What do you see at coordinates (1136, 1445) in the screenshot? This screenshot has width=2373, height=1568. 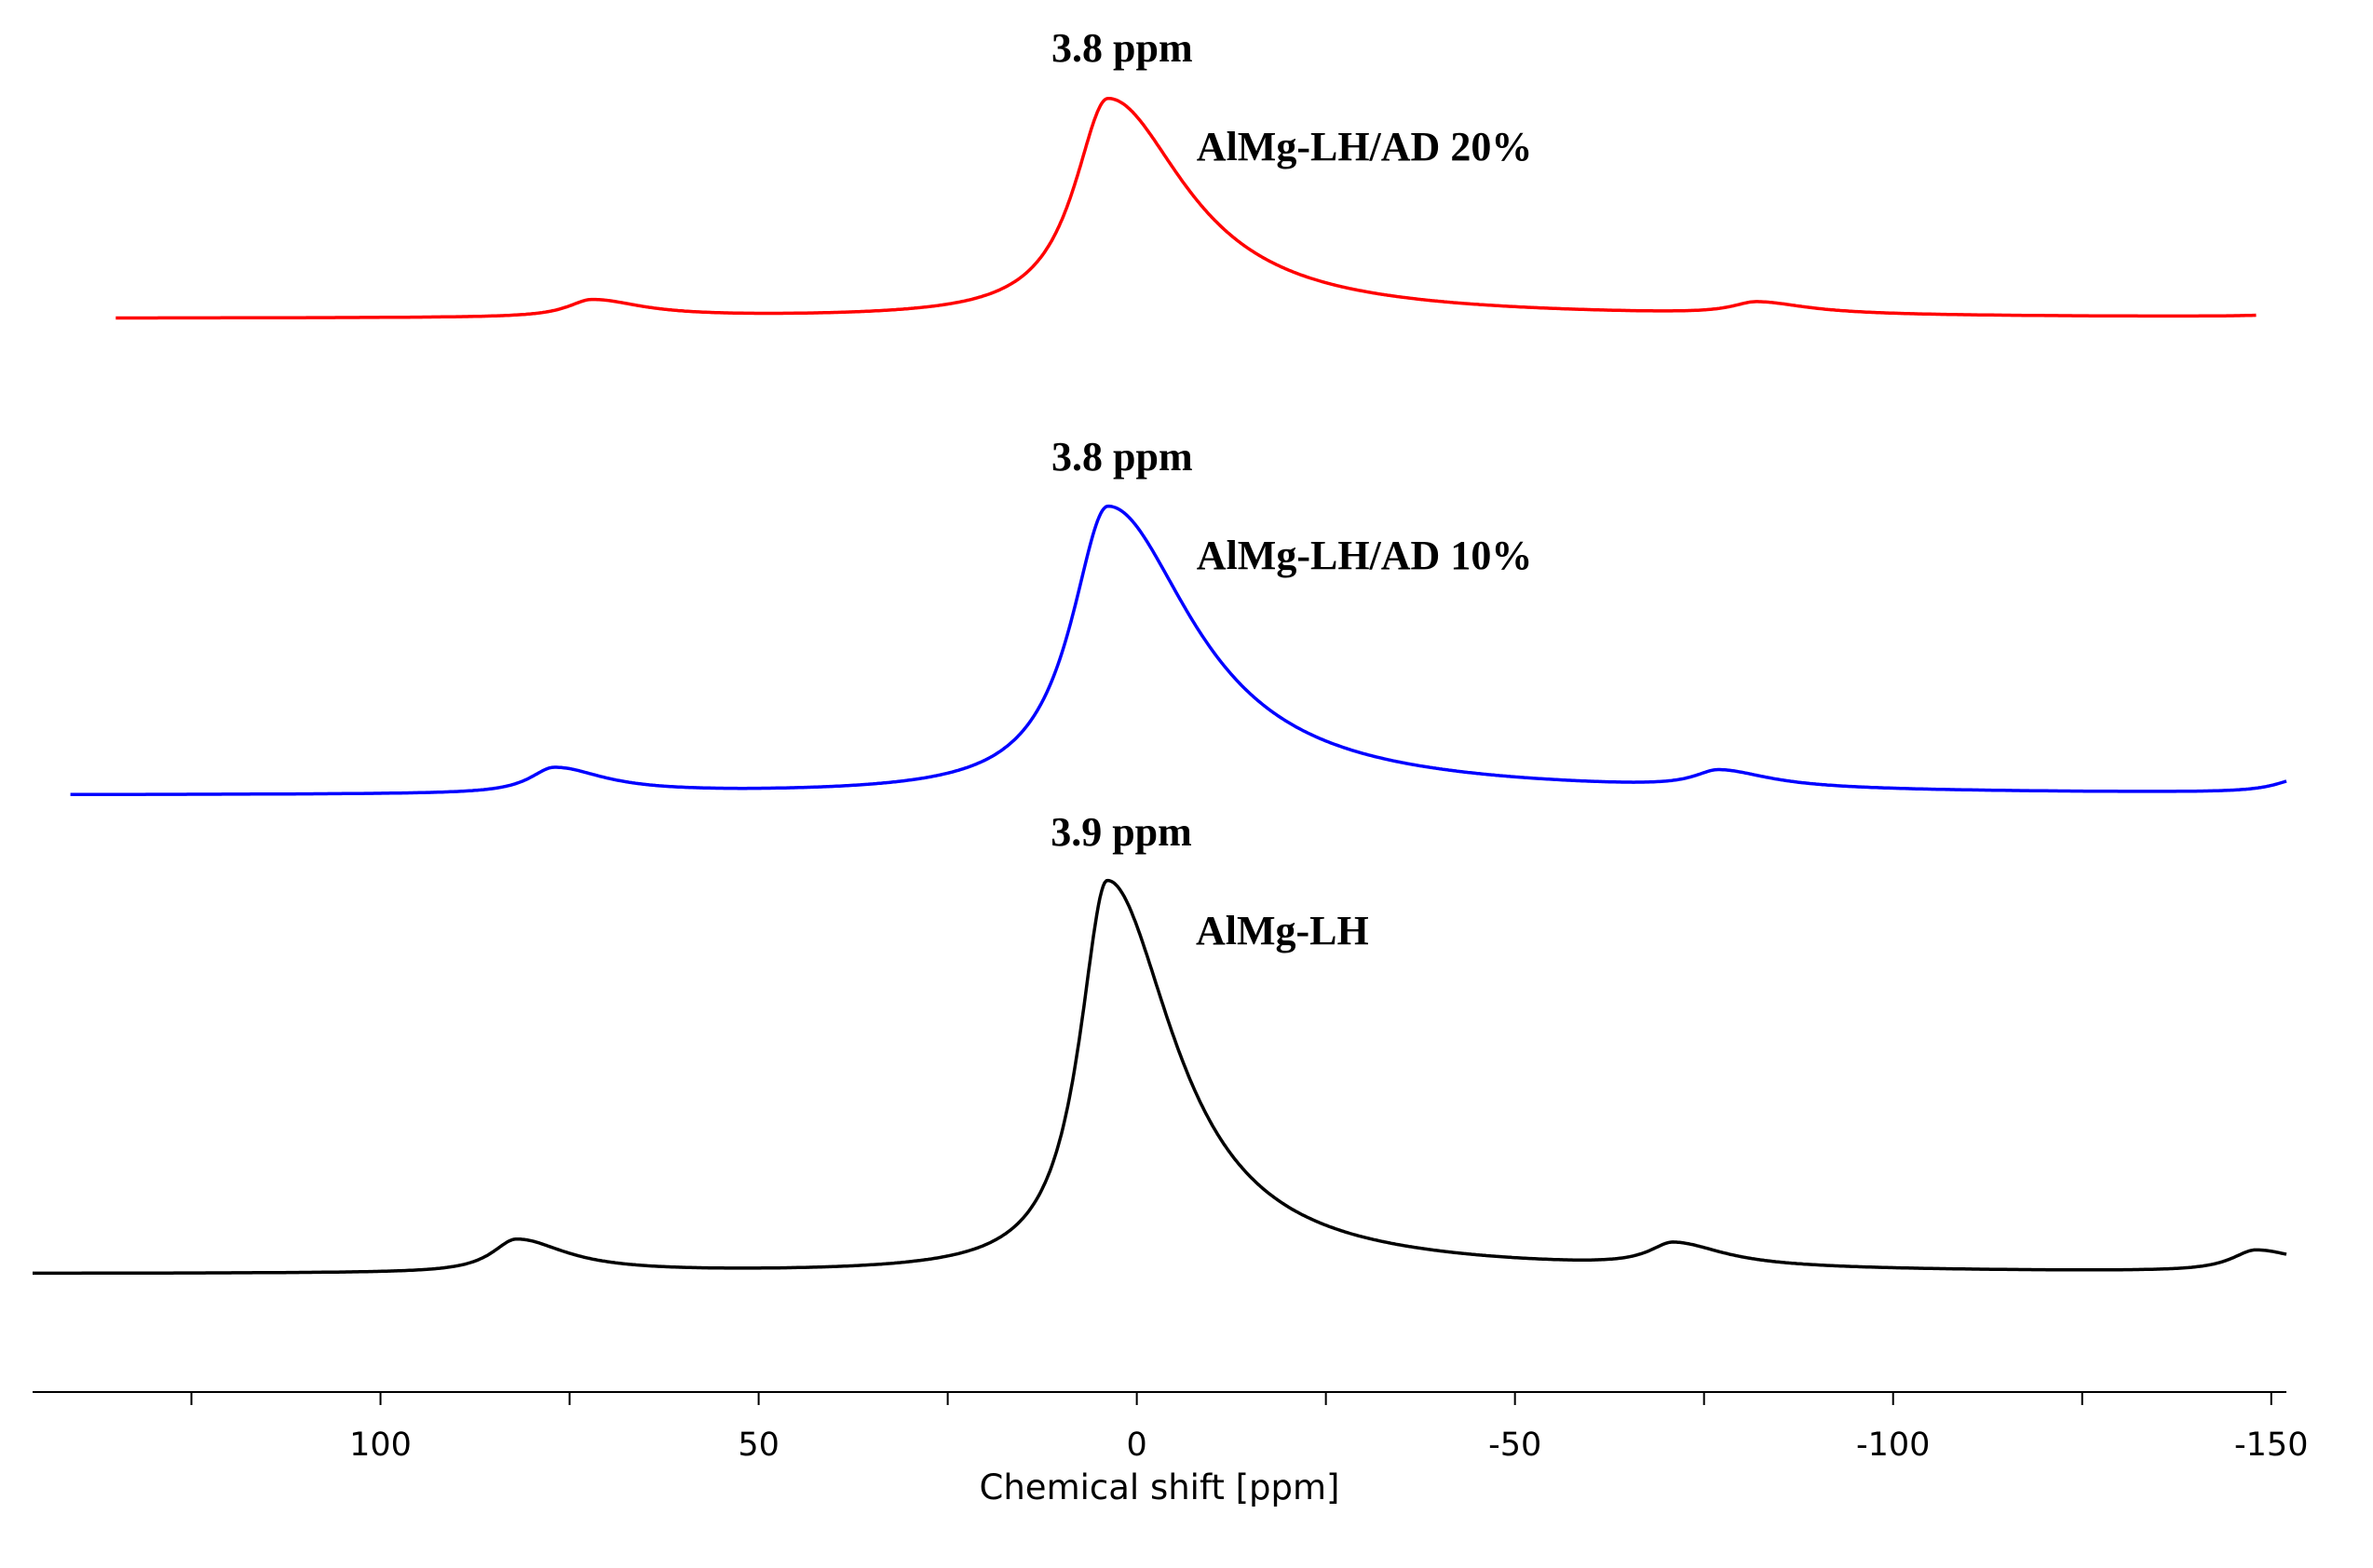 I see `x-tick-label: 0` at bounding box center [1136, 1445].